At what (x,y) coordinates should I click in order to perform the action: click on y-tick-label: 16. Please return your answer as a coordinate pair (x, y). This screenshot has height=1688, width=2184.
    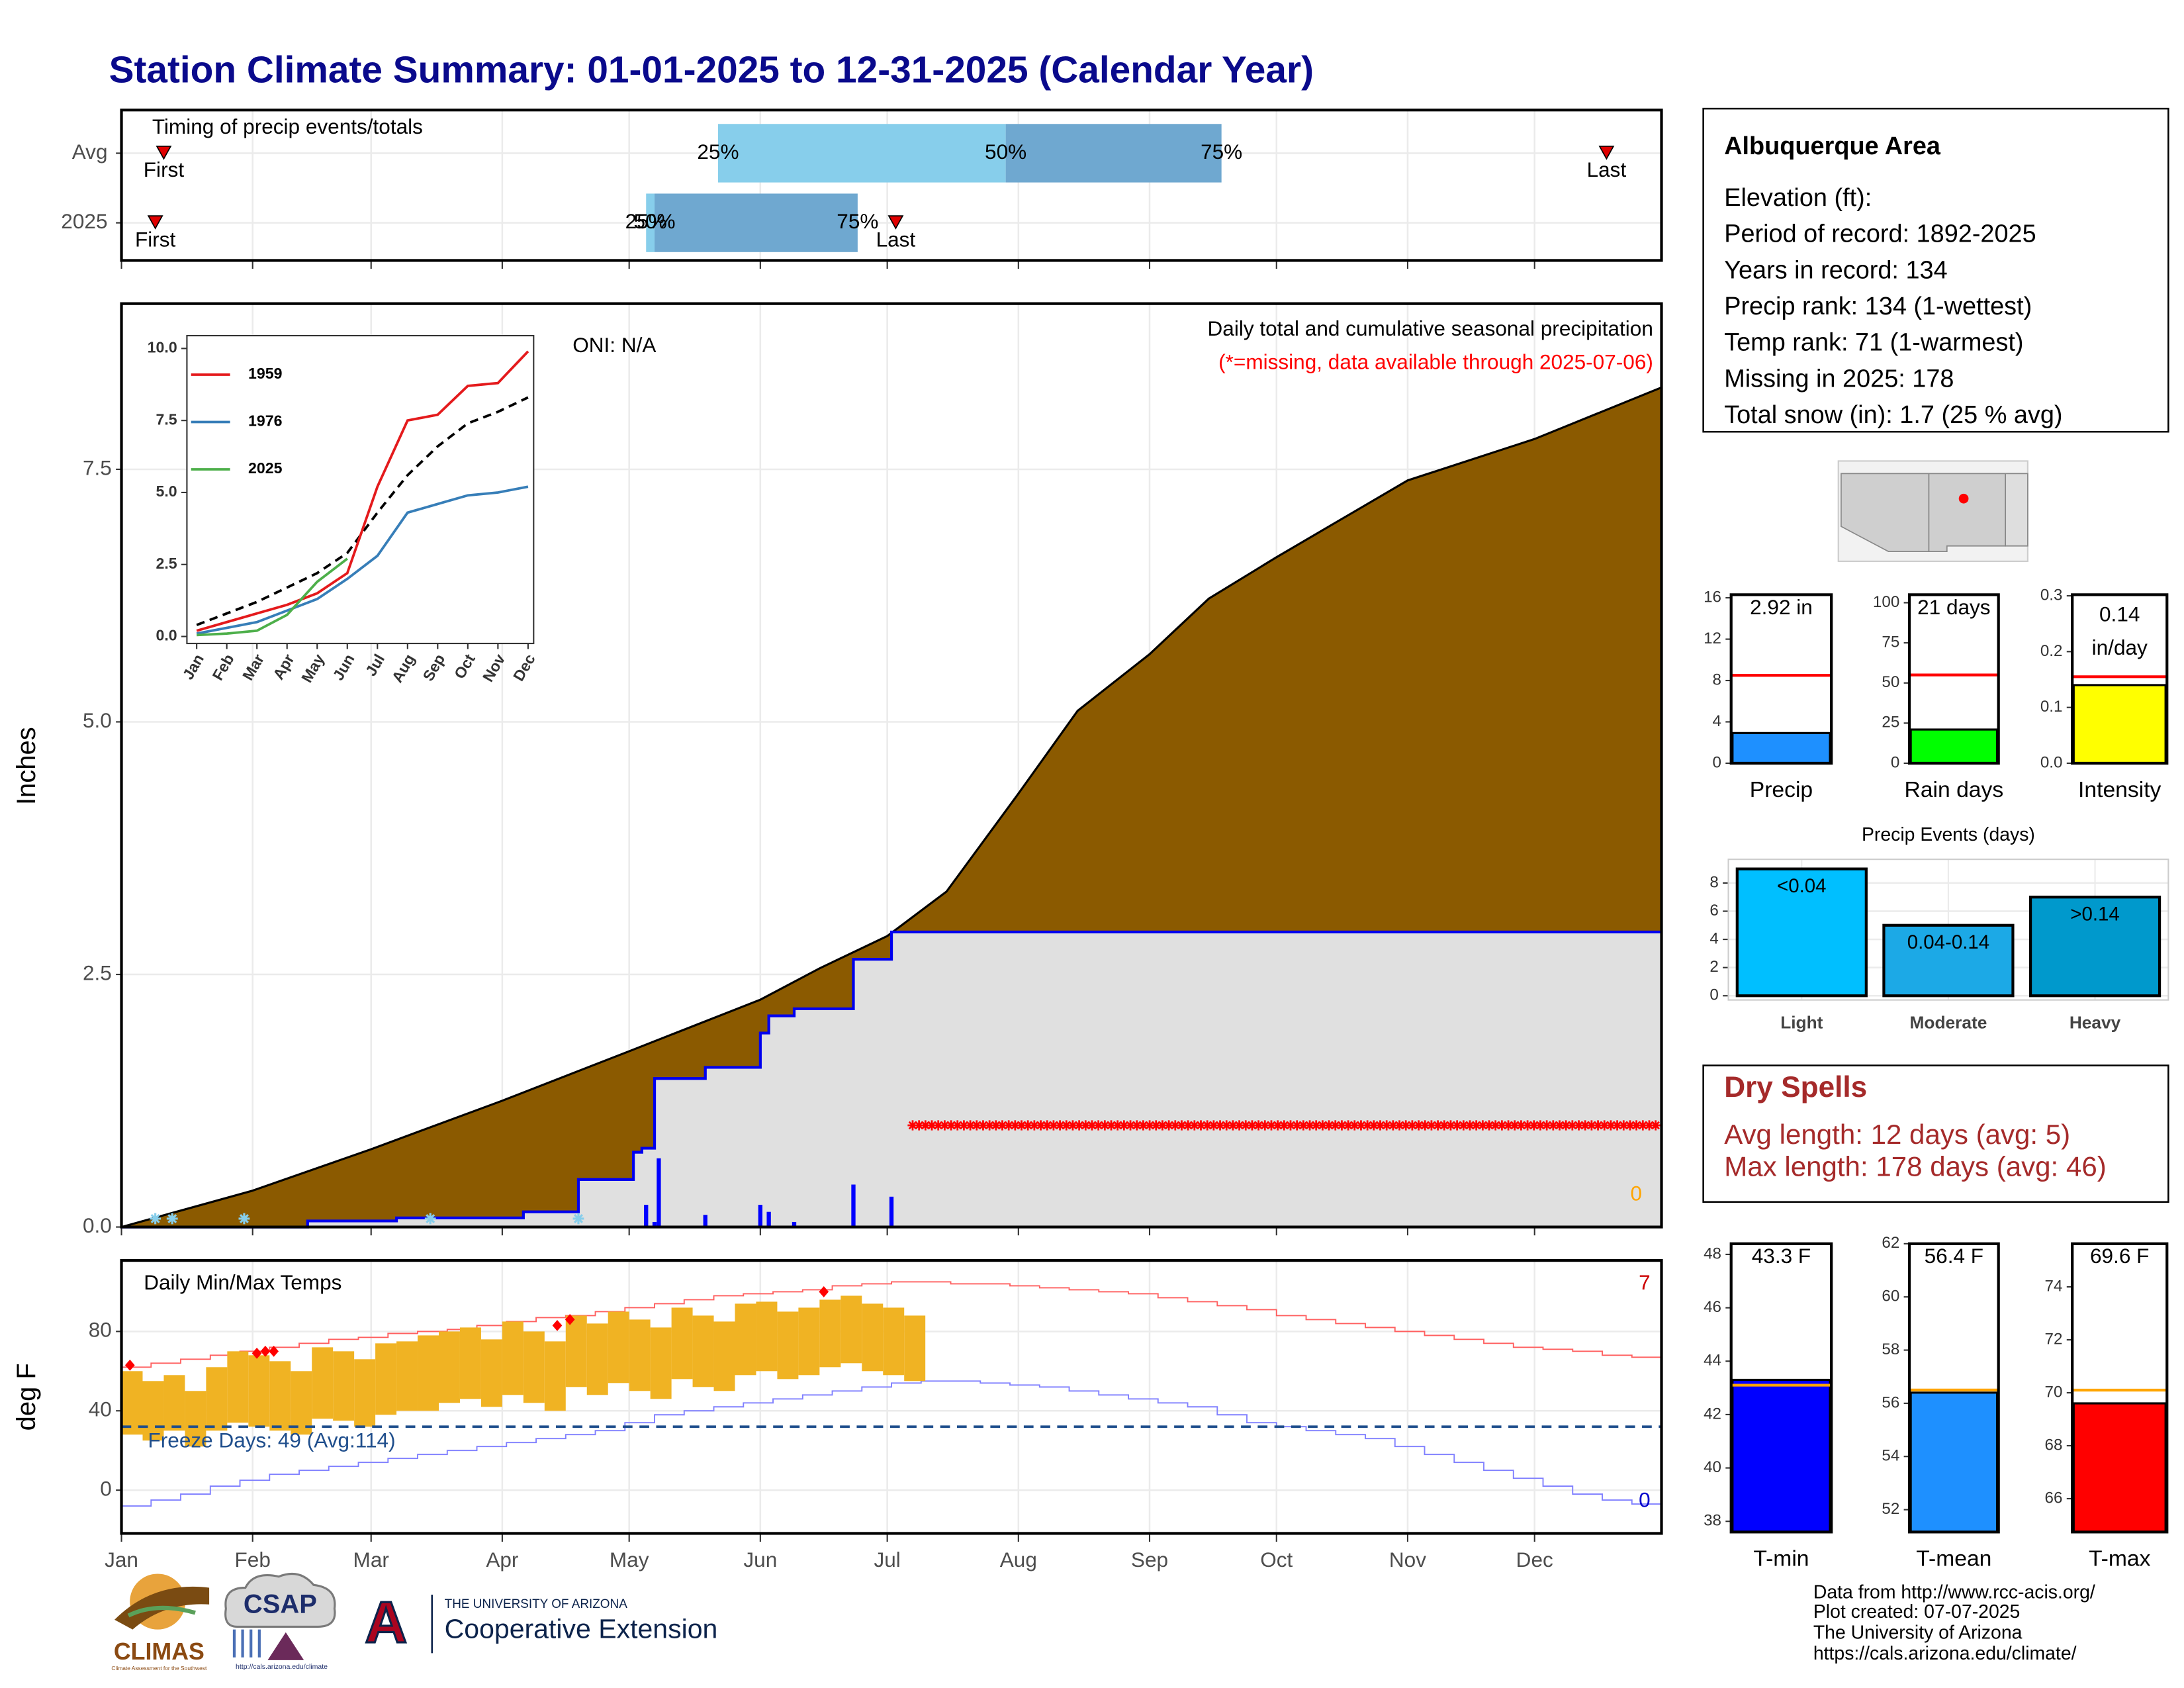
    Looking at the image, I should click on (1712, 597).